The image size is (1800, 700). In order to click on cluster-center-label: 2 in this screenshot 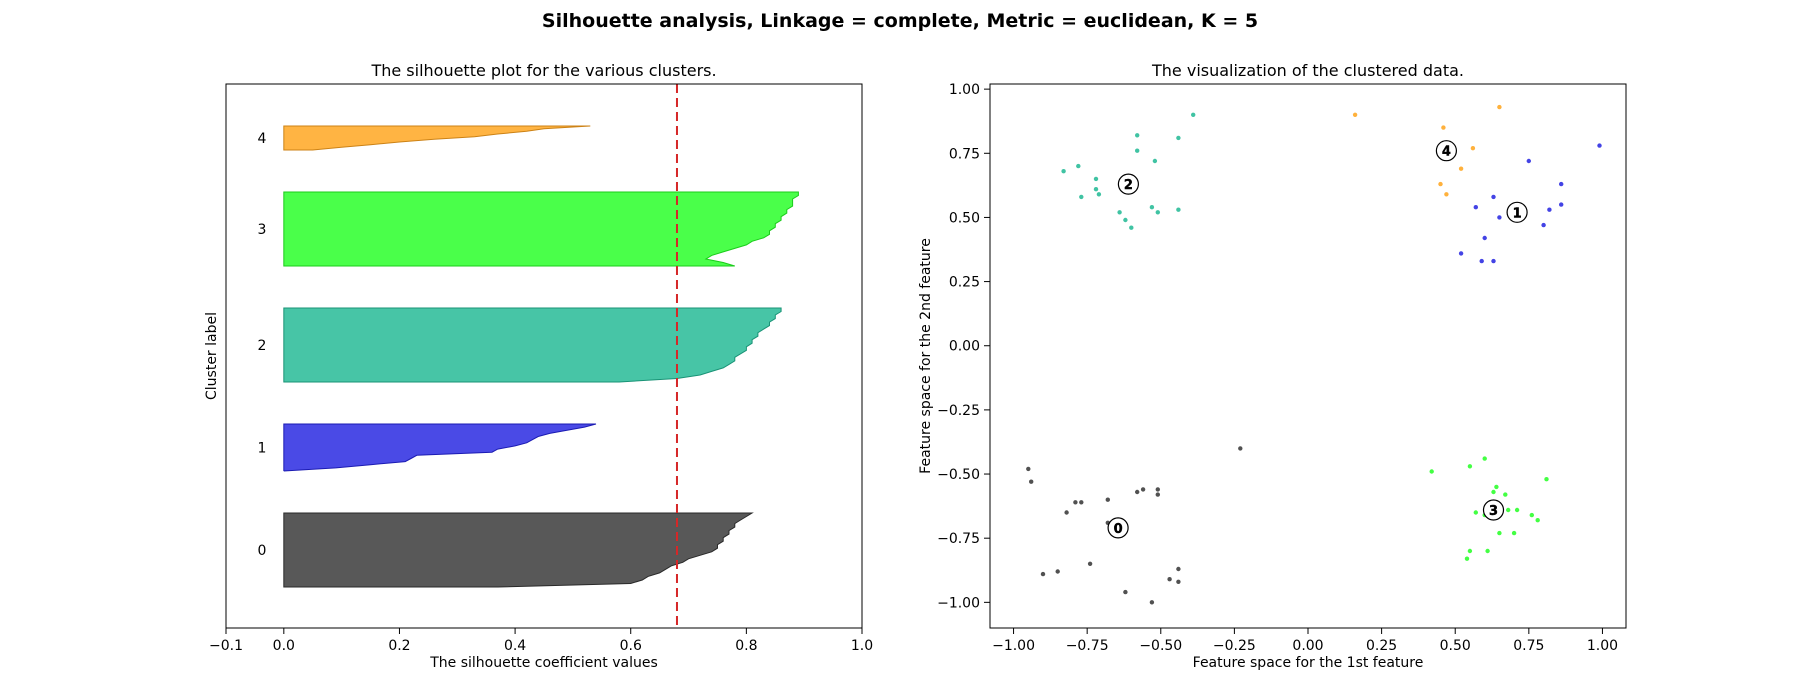, I will do `click(1128, 185)`.